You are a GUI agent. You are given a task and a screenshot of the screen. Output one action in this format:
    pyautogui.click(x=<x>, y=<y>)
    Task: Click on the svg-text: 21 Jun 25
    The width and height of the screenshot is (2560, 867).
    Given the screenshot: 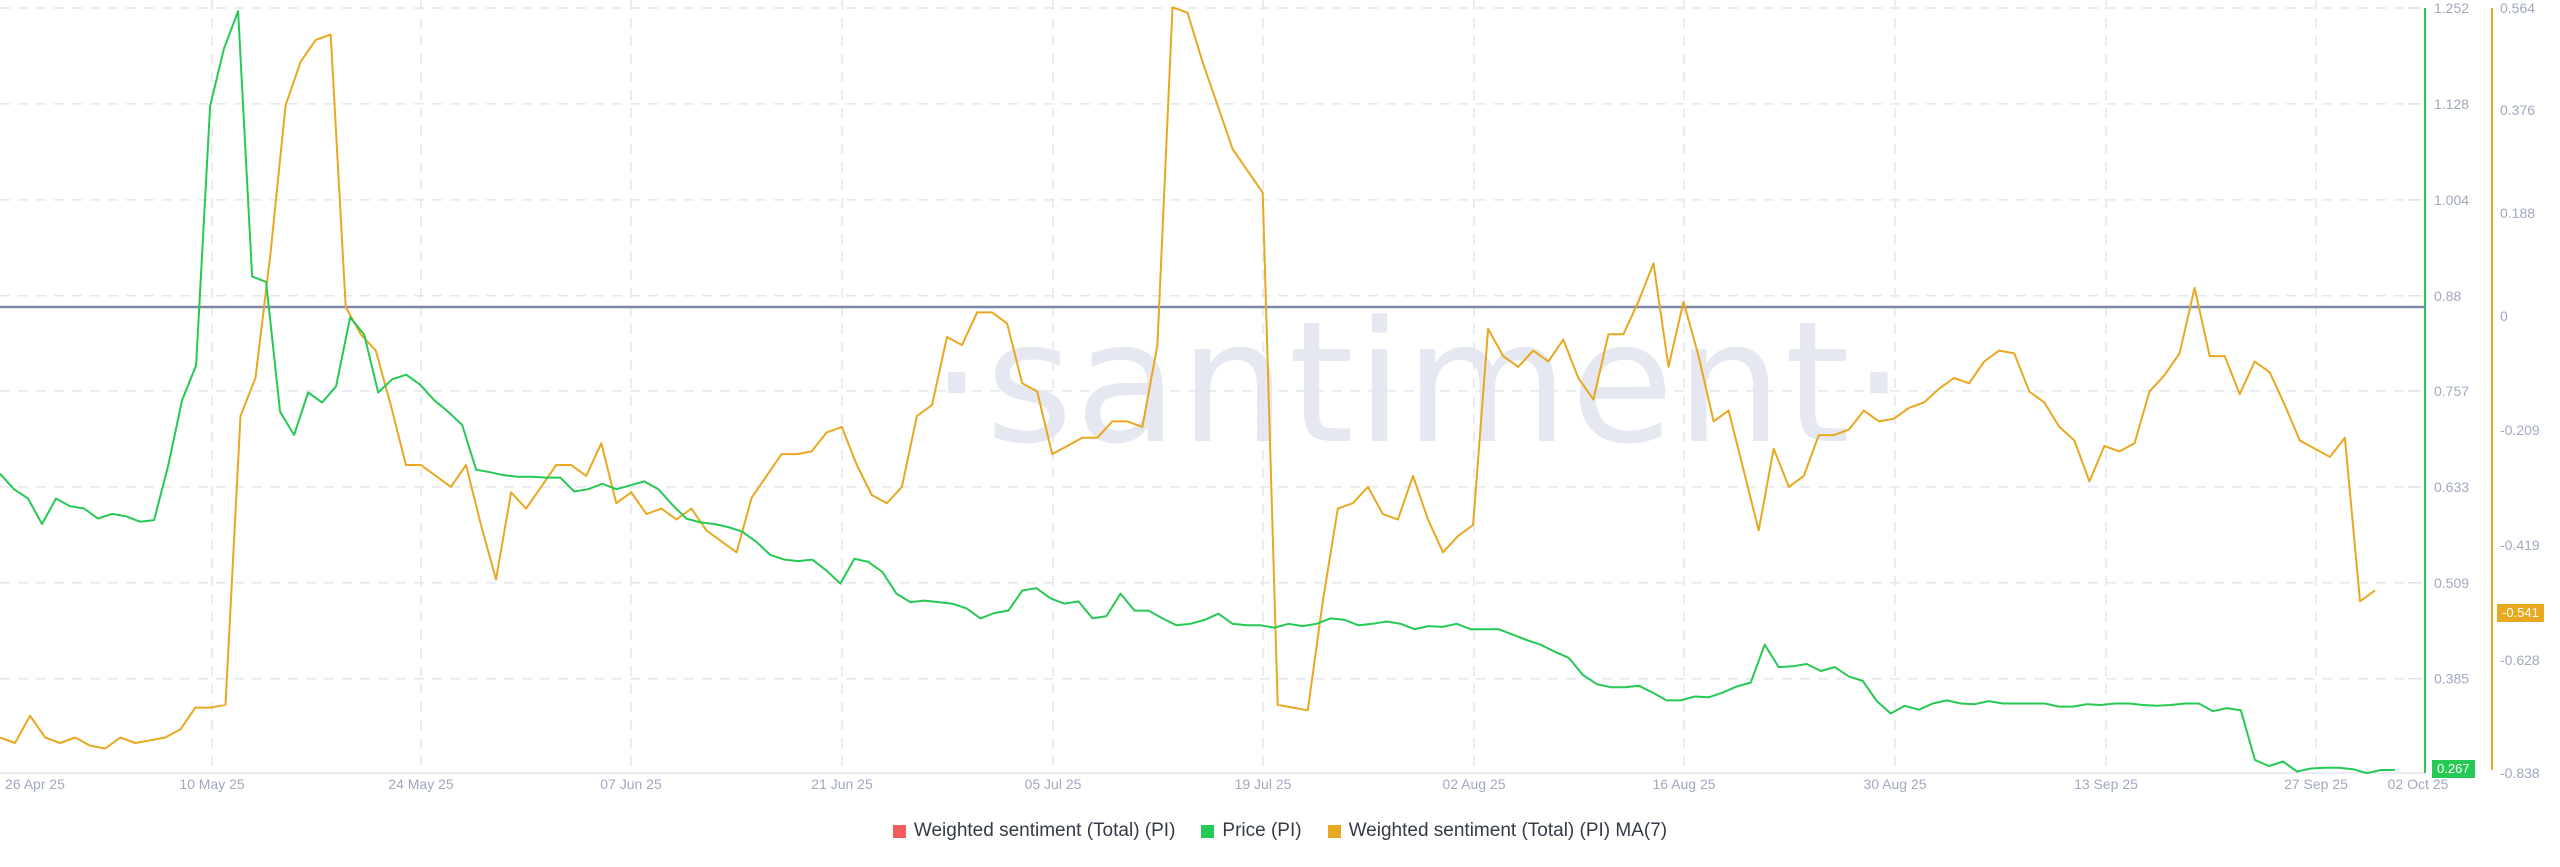 What is the action you would take?
    pyautogui.click(x=842, y=784)
    